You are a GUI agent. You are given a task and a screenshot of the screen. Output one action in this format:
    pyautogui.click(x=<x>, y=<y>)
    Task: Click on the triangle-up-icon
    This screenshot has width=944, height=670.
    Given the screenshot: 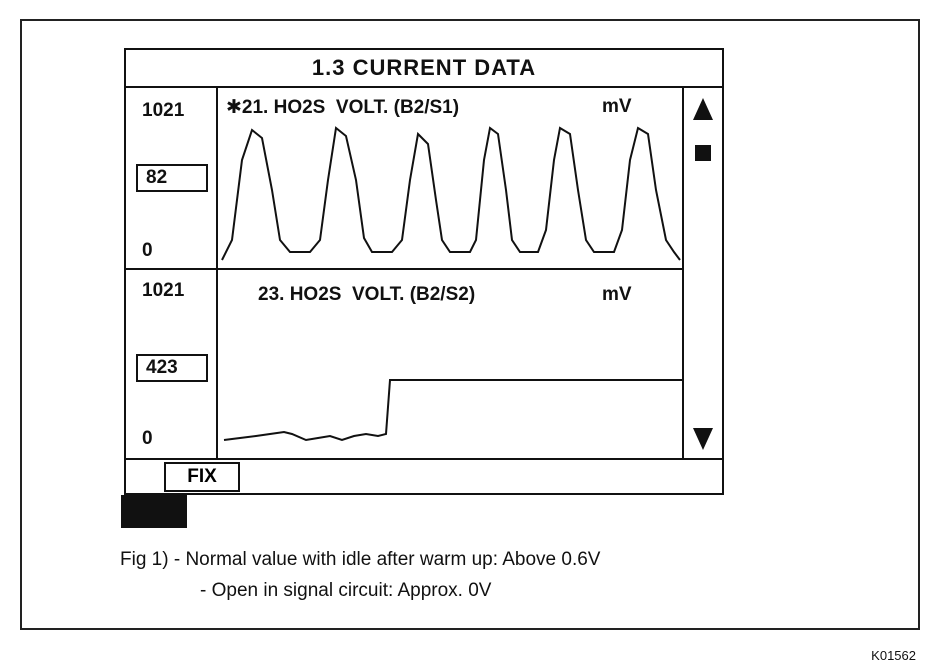 What is the action you would take?
    pyautogui.click(x=703, y=109)
    